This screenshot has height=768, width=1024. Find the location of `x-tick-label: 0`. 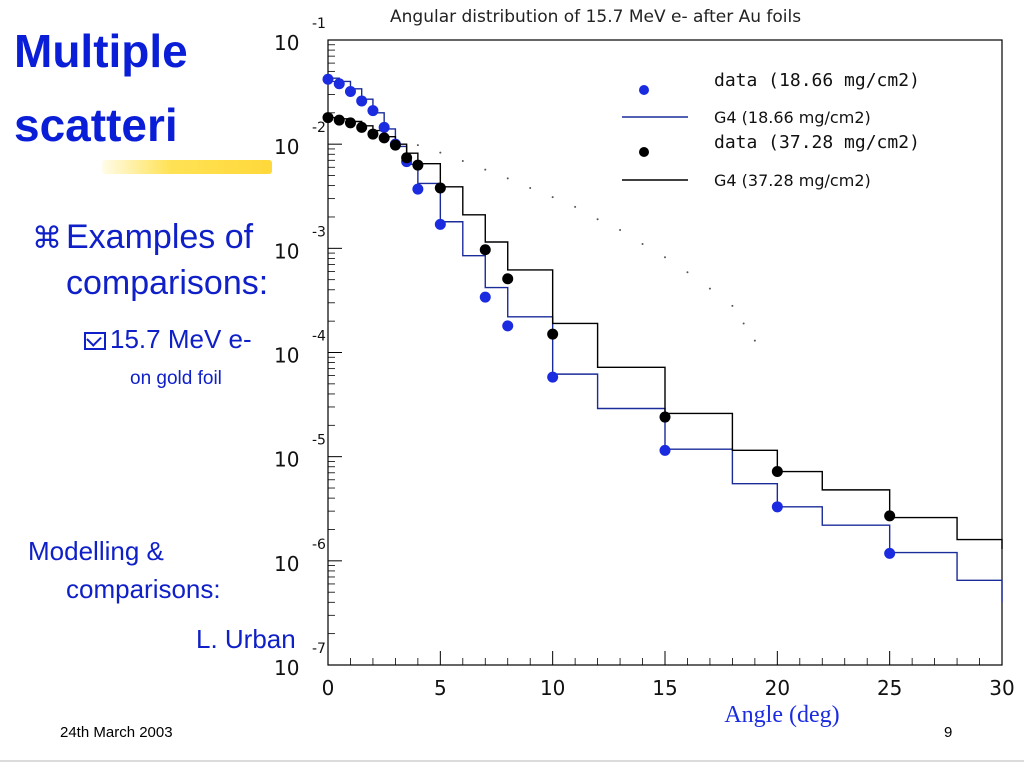

x-tick-label: 0 is located at coordinates (328, 688).